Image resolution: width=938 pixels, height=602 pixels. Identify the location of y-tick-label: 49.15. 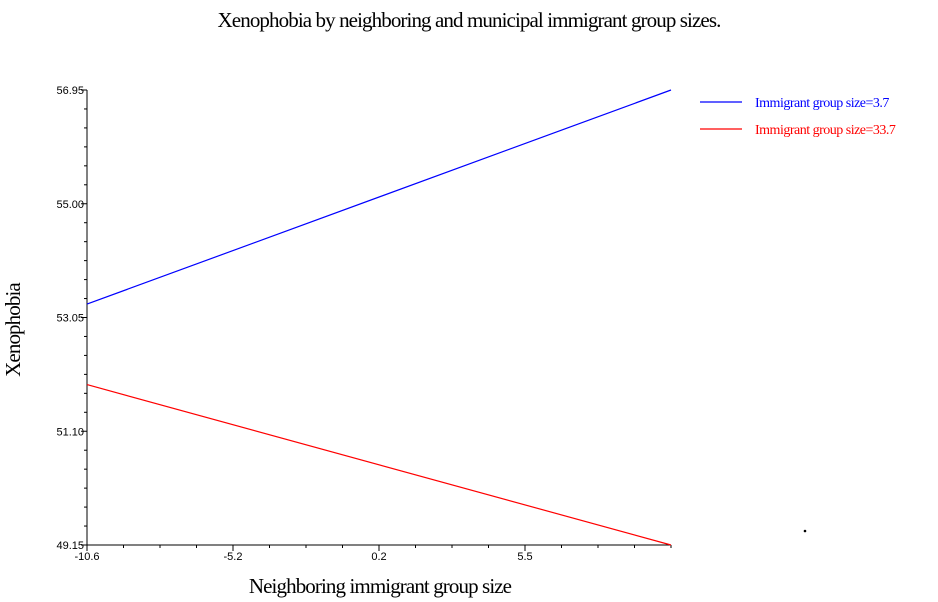
(70, 546).